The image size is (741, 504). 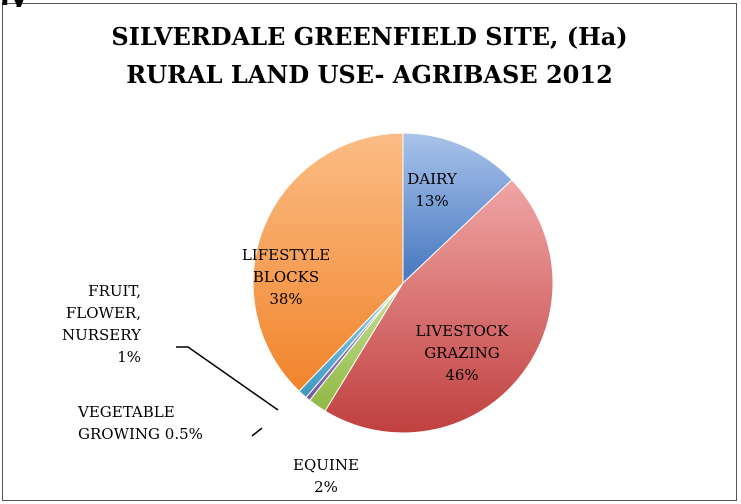 I want to click on leader-line-vegetable-growing, so click(x=257, y=432).